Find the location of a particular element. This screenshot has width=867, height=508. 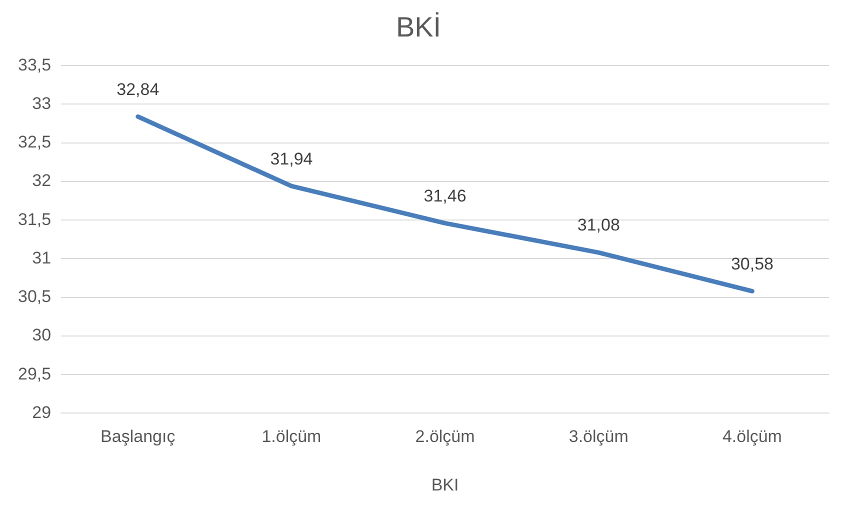

y-tick-label: 31 is located at coordinates (42, 258).